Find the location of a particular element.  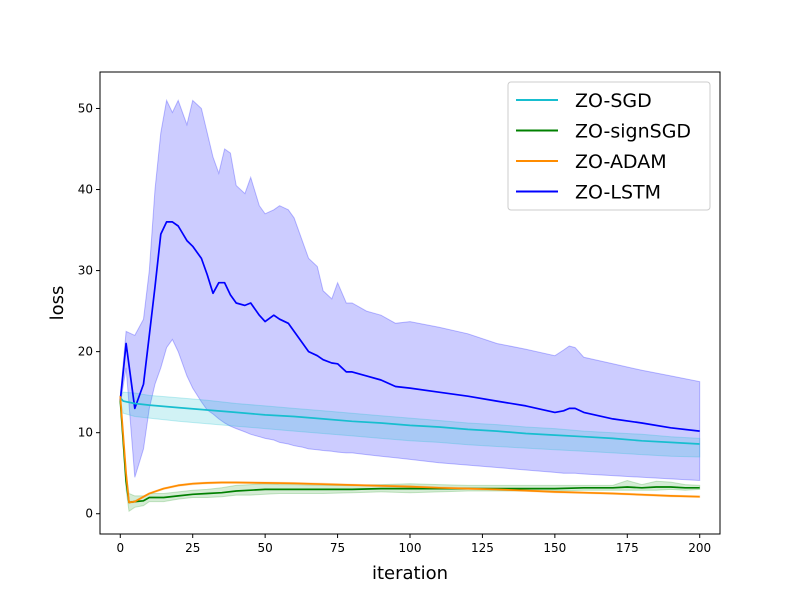

x-tick-label: 75 is located at coordinates (337, 548).